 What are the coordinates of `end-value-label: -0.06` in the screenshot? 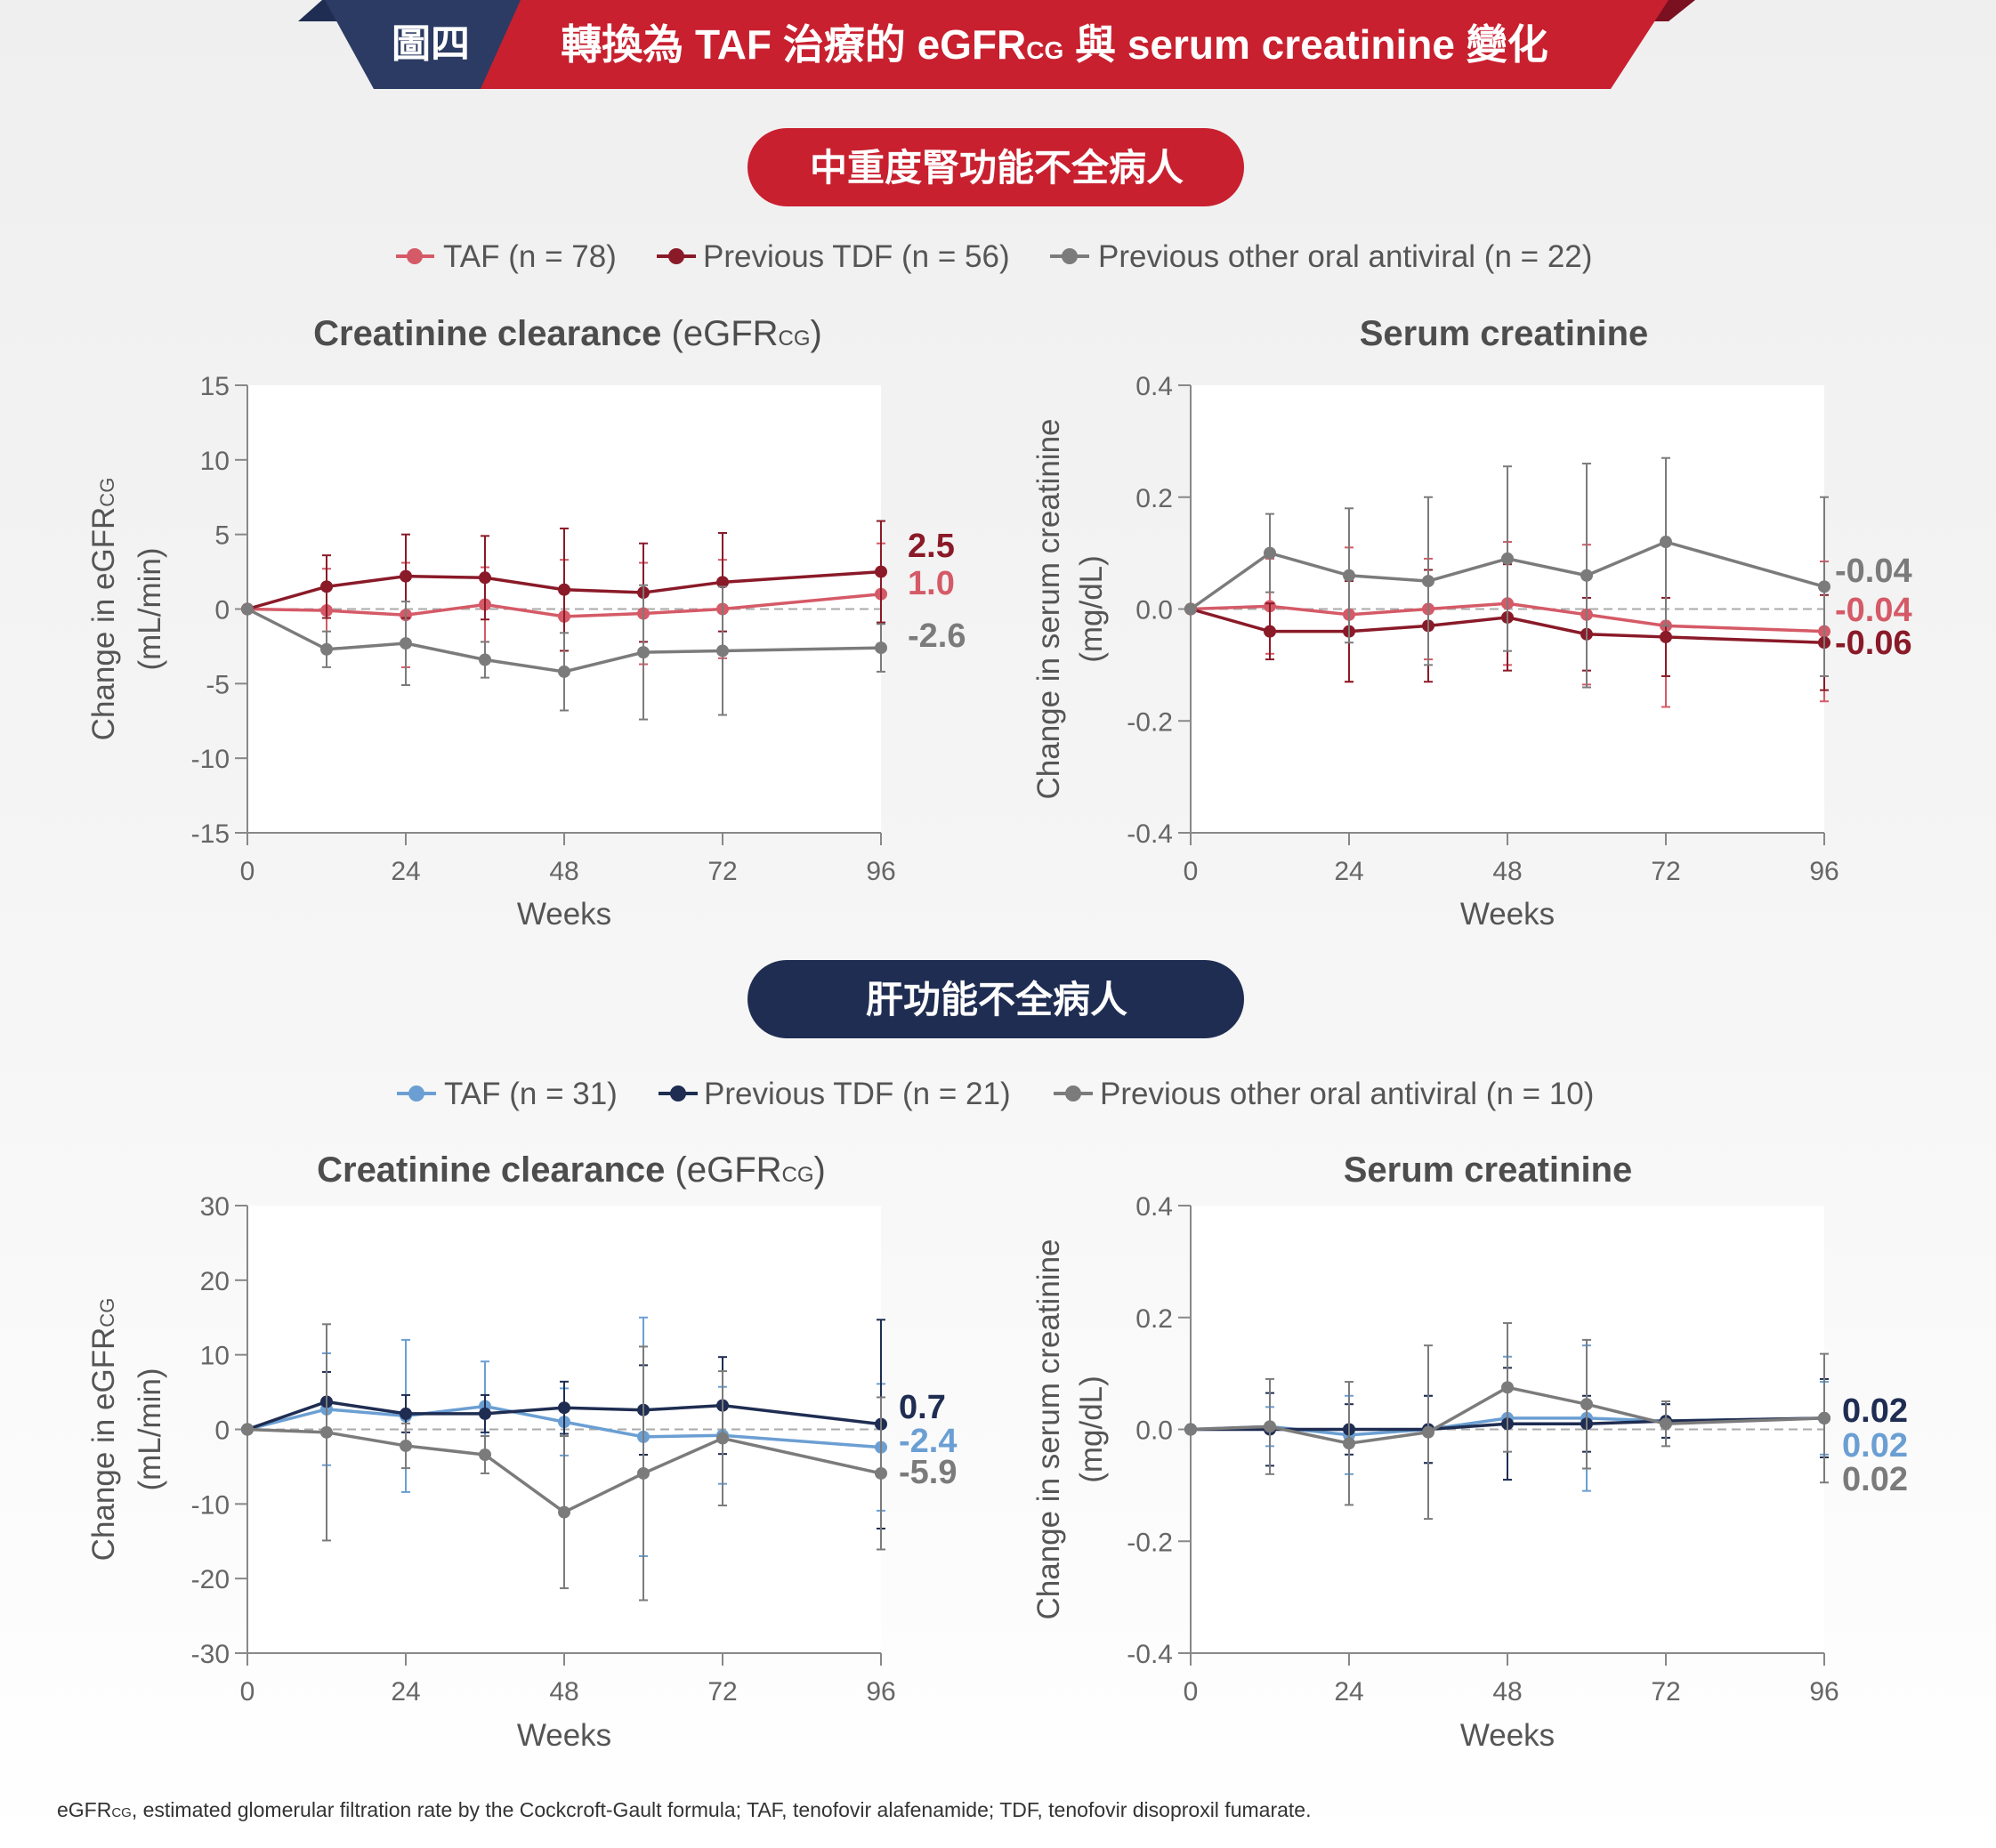 It's located at (1873, 643).